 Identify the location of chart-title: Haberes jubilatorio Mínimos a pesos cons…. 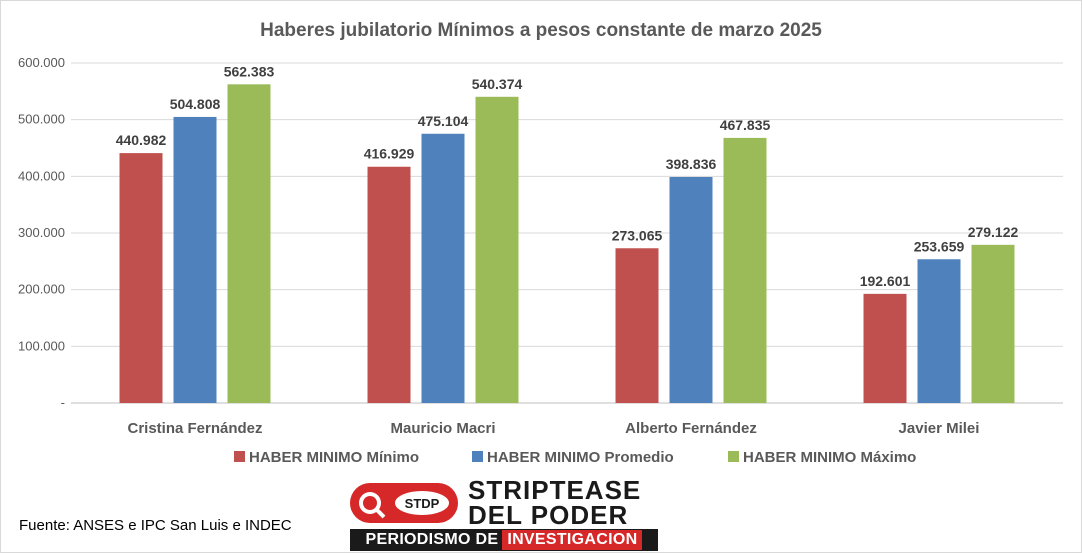
(541, 30).